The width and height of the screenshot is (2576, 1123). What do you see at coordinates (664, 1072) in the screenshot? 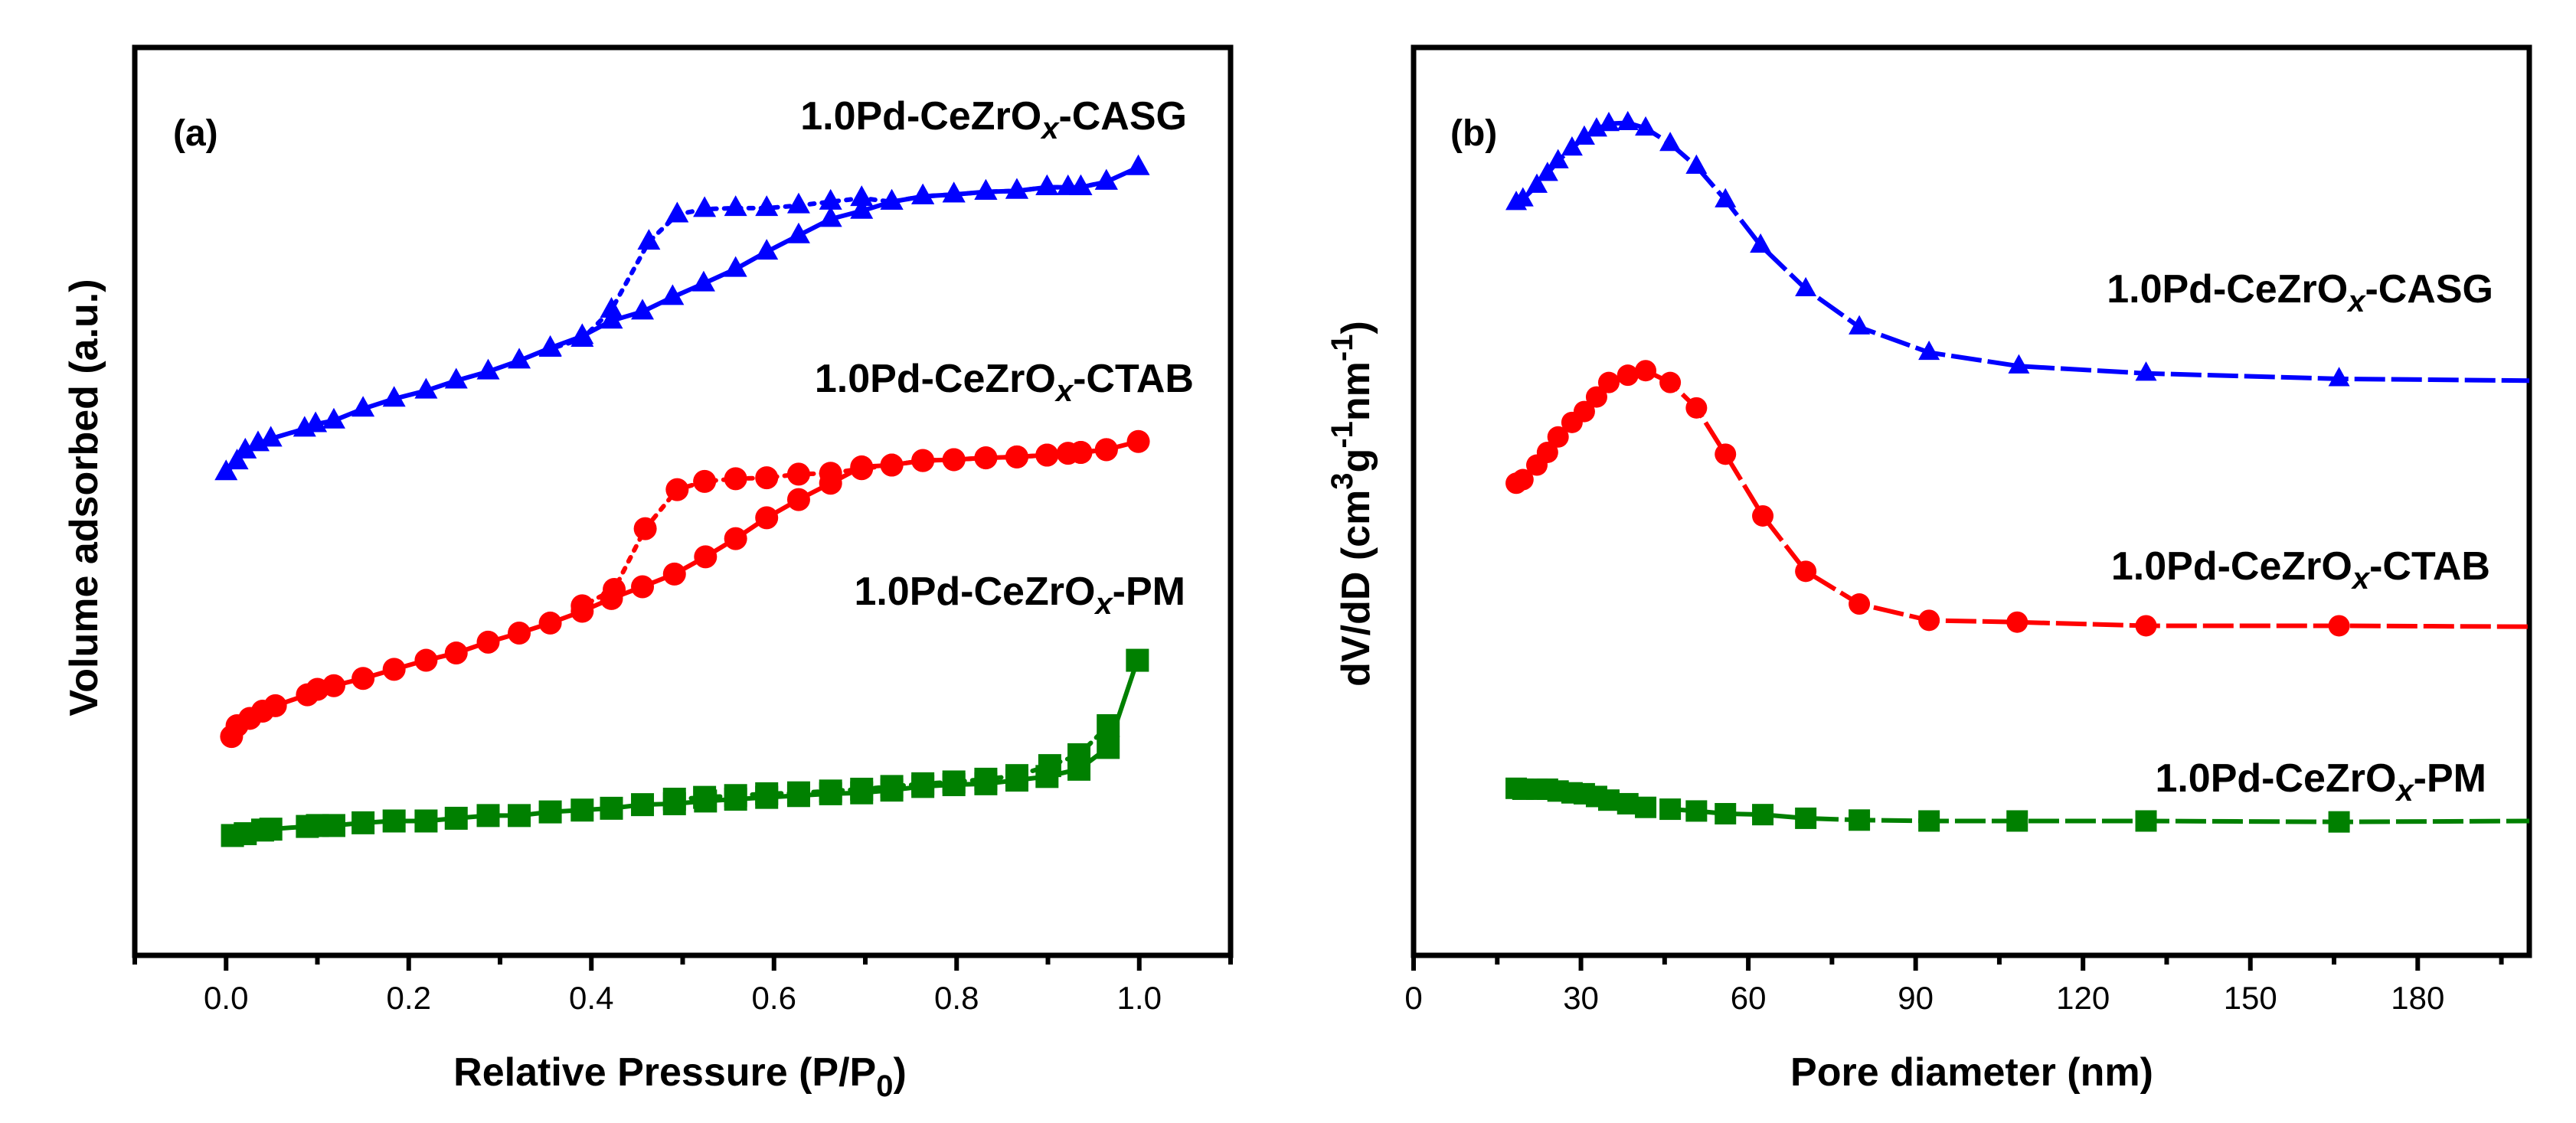
I see `x-axis-label-text: Relative Pressure (P/P` at bounding box center [664, 1072].